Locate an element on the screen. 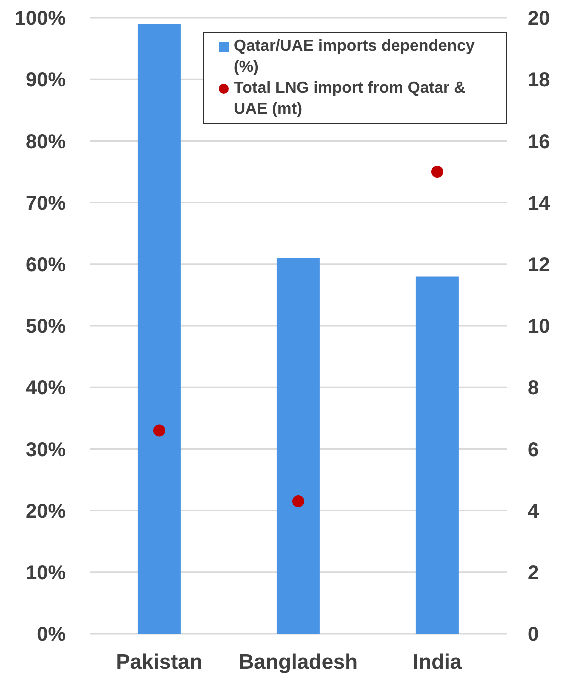  y-tick-label: 20% is located at coordinates (46, 511).